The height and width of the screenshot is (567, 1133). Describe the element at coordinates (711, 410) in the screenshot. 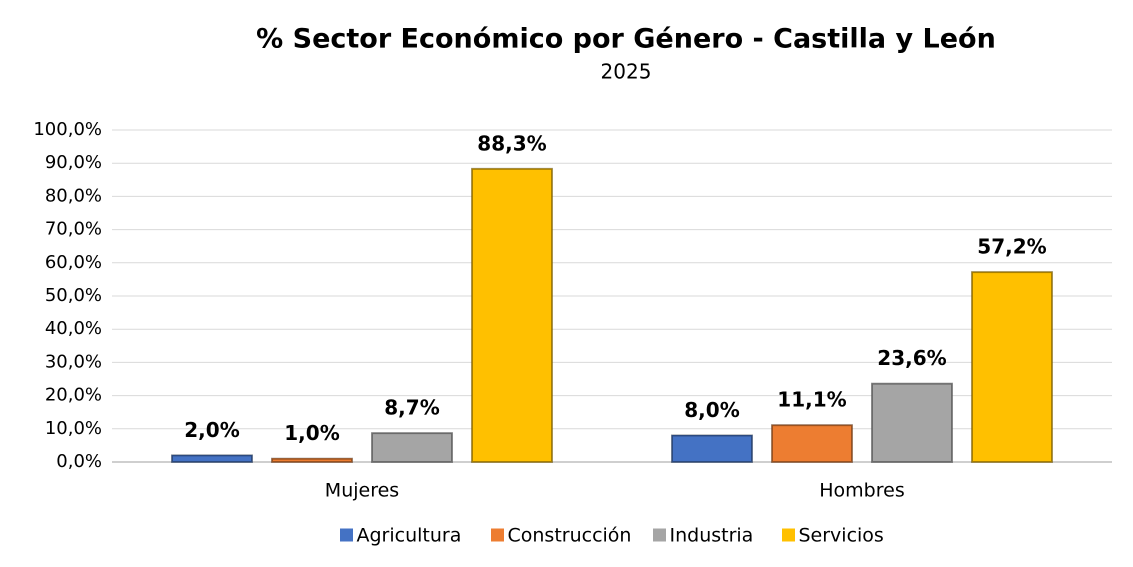

I see `value-label: 8,0%` at that location.